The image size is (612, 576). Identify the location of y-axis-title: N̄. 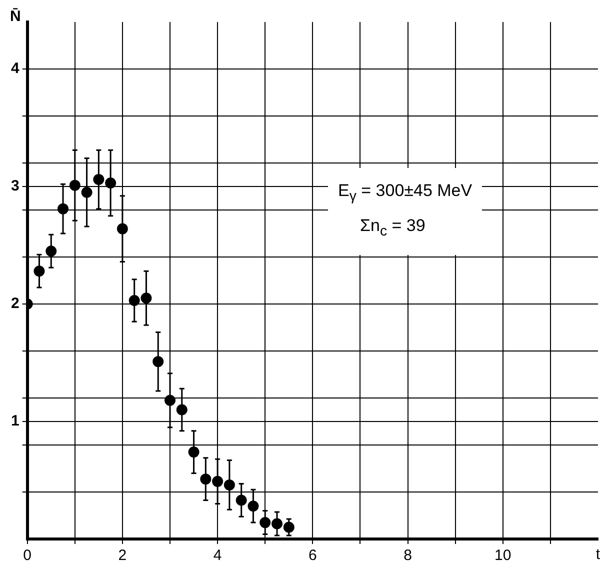
(15, 16).